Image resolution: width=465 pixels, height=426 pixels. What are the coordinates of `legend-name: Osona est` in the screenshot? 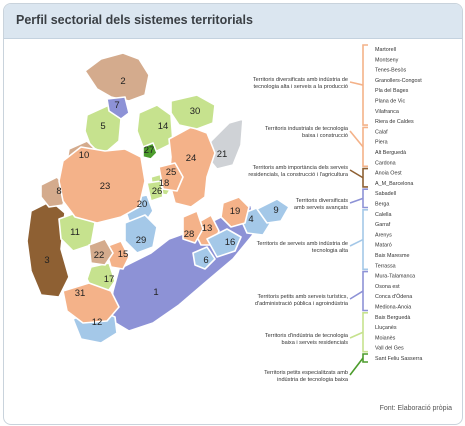 It's located at (387, 287).